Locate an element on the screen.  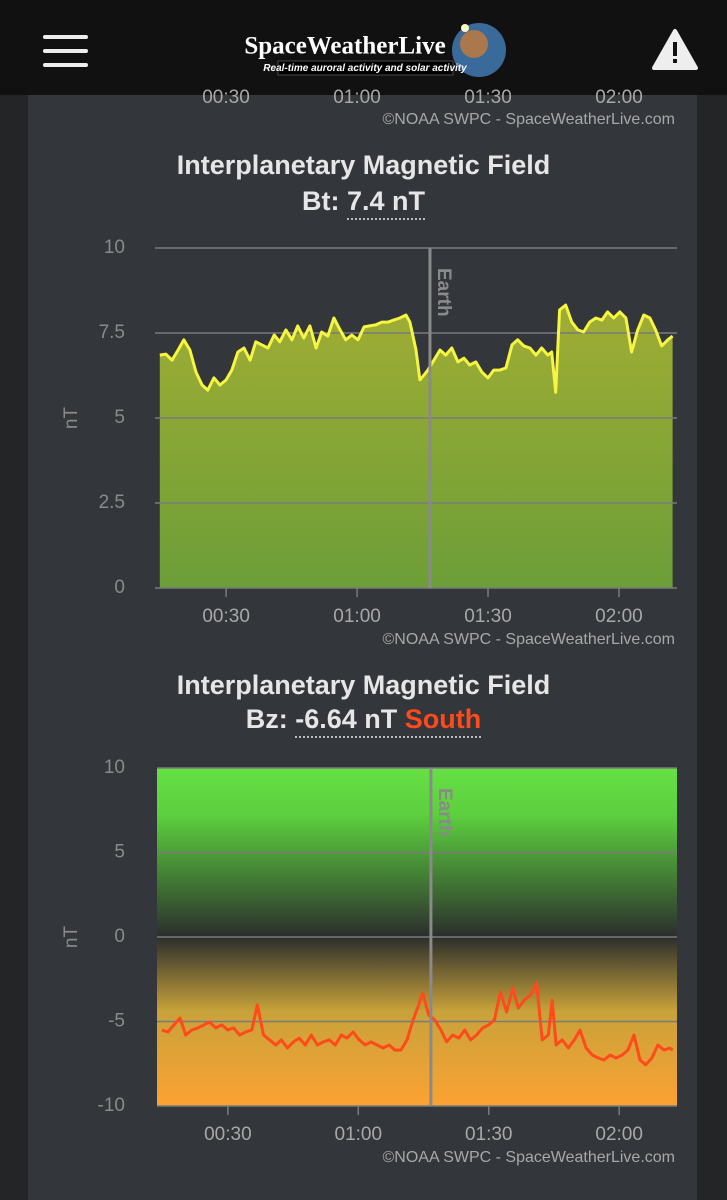
y-tick-label: -5 is located at coordinates (116, 1021).